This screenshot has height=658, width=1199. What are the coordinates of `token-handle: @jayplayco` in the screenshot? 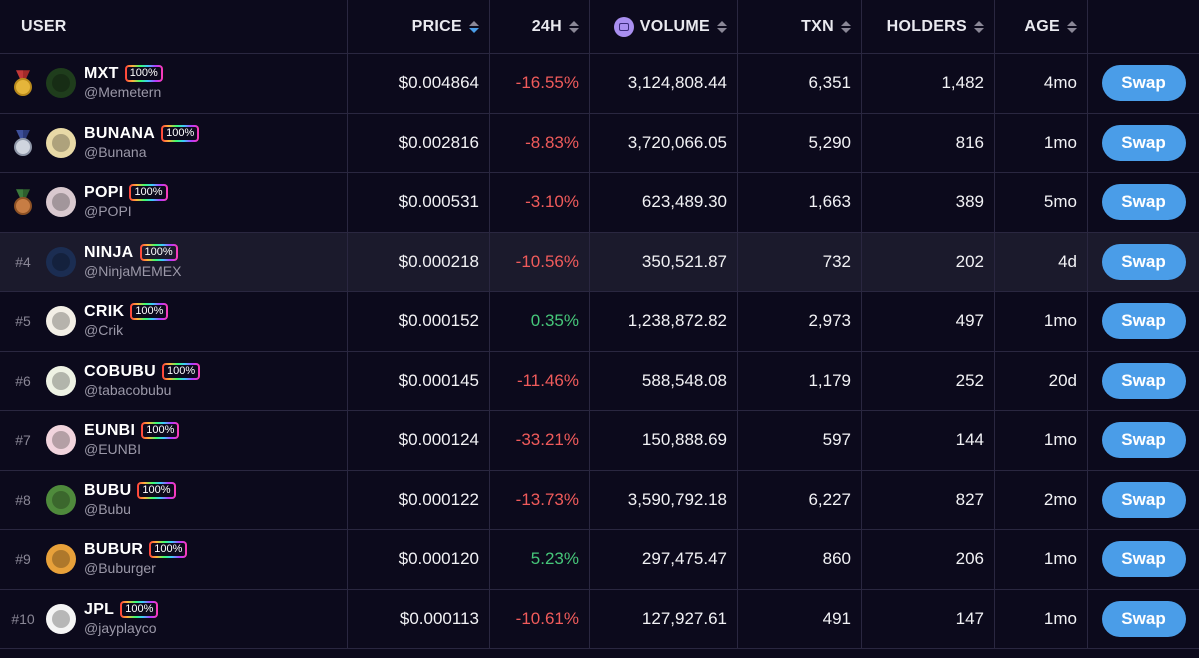 It's located at (120, 627).